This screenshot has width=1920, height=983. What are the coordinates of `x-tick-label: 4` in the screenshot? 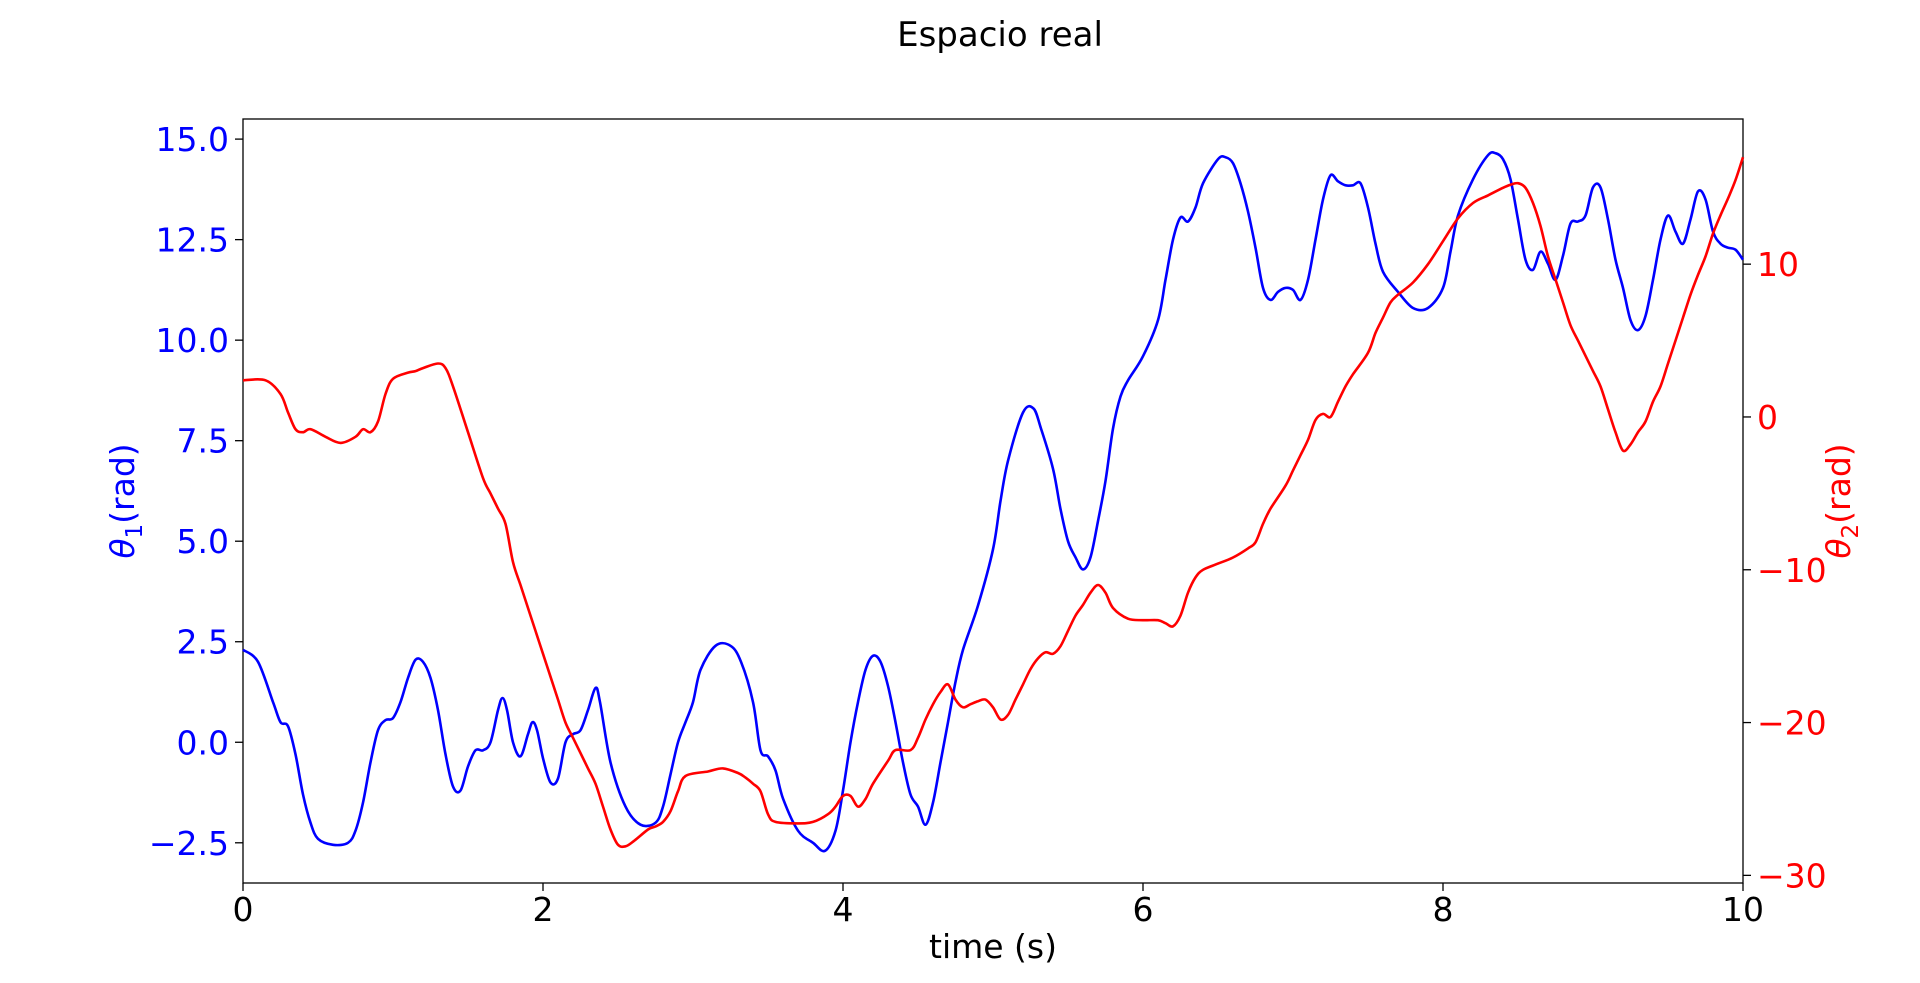 It's located at (843, 909).